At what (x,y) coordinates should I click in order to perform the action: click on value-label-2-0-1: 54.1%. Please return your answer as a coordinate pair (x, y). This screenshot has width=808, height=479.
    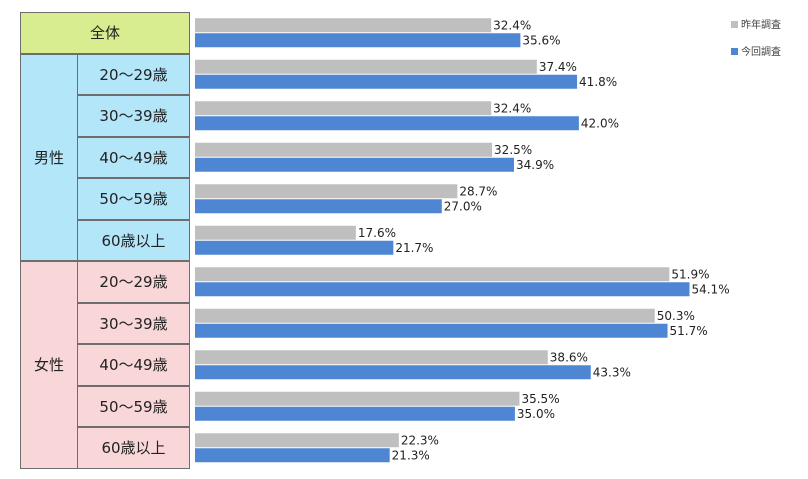
    Looking at the image, I should click on (710, 289).